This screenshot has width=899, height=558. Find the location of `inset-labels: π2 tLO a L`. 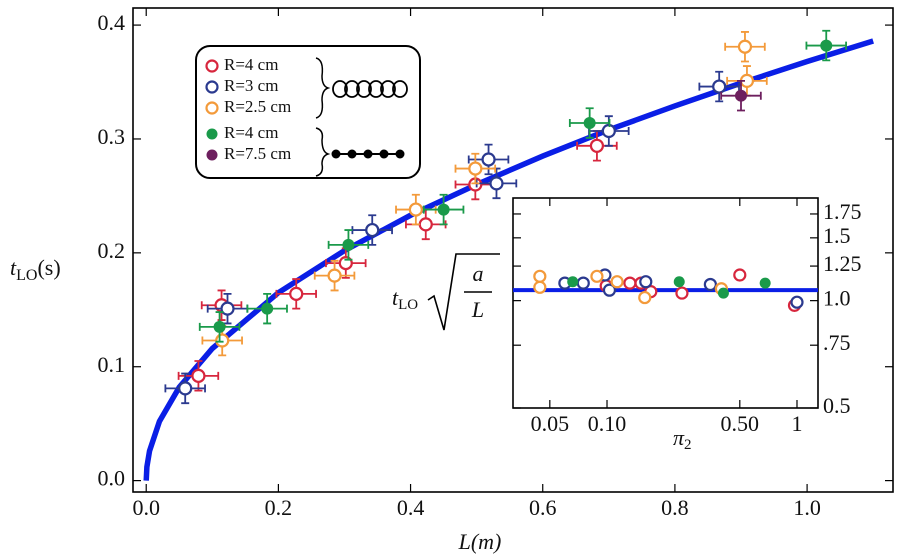

inset-labels: π2 tLO a L is located at coordinates (542, 353).